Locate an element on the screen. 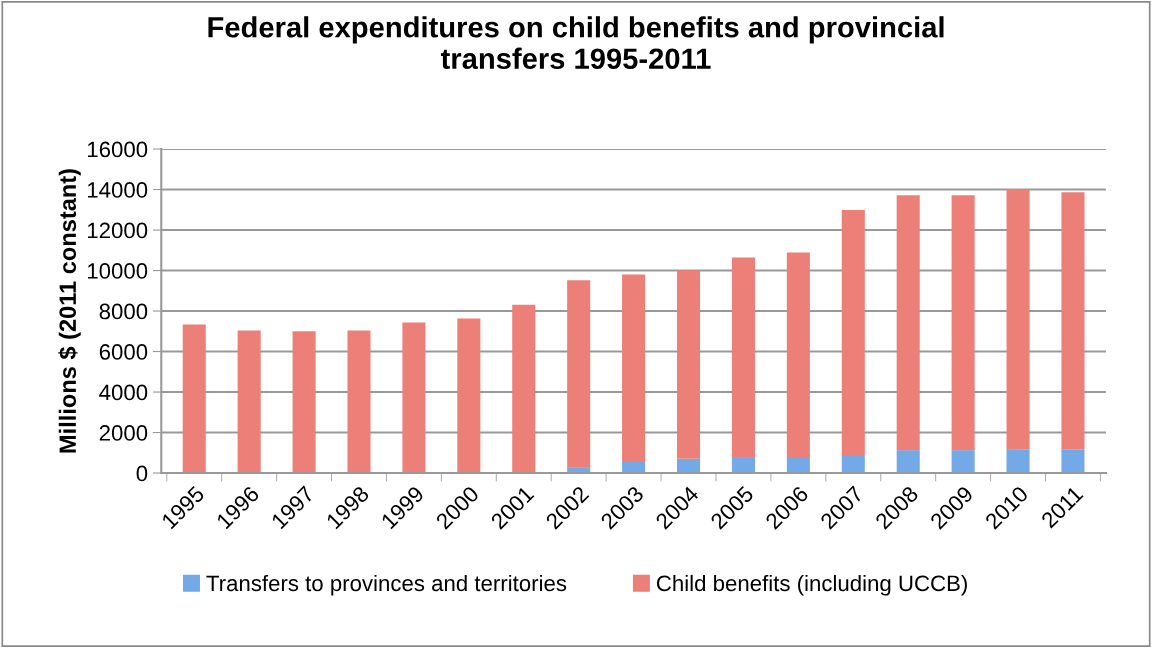 This screenshot has width=1152, height=648. chart-title: Federal expenditures on child benefits and provincial transfers 1995-2011 is located at coordinates (576, 43).